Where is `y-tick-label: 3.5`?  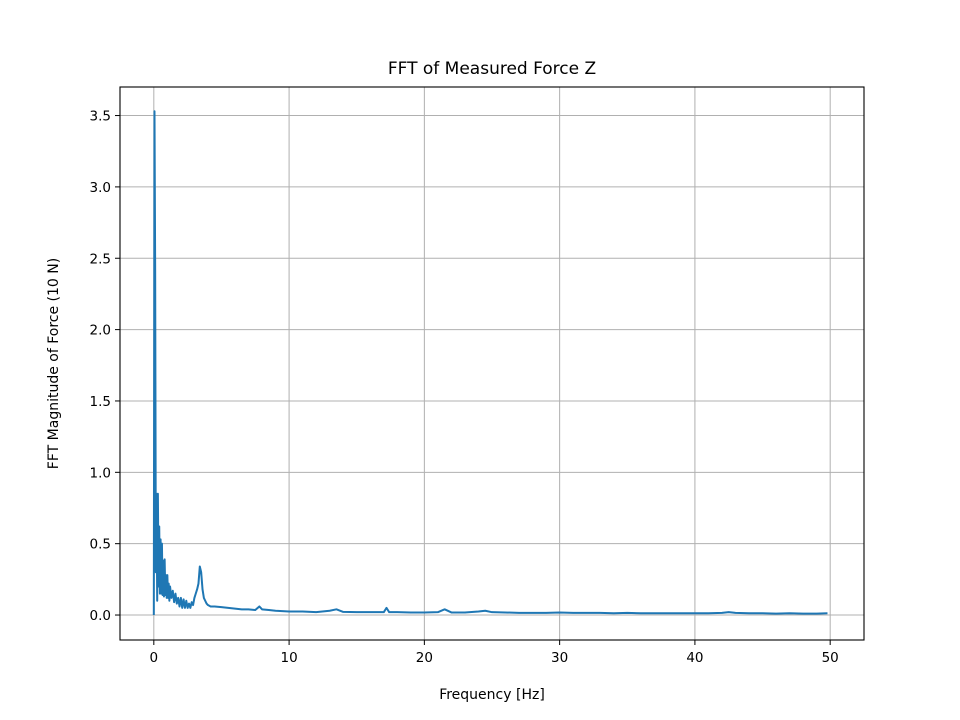 y-tick-label: 3.5 is located at coordinates (100, 117).